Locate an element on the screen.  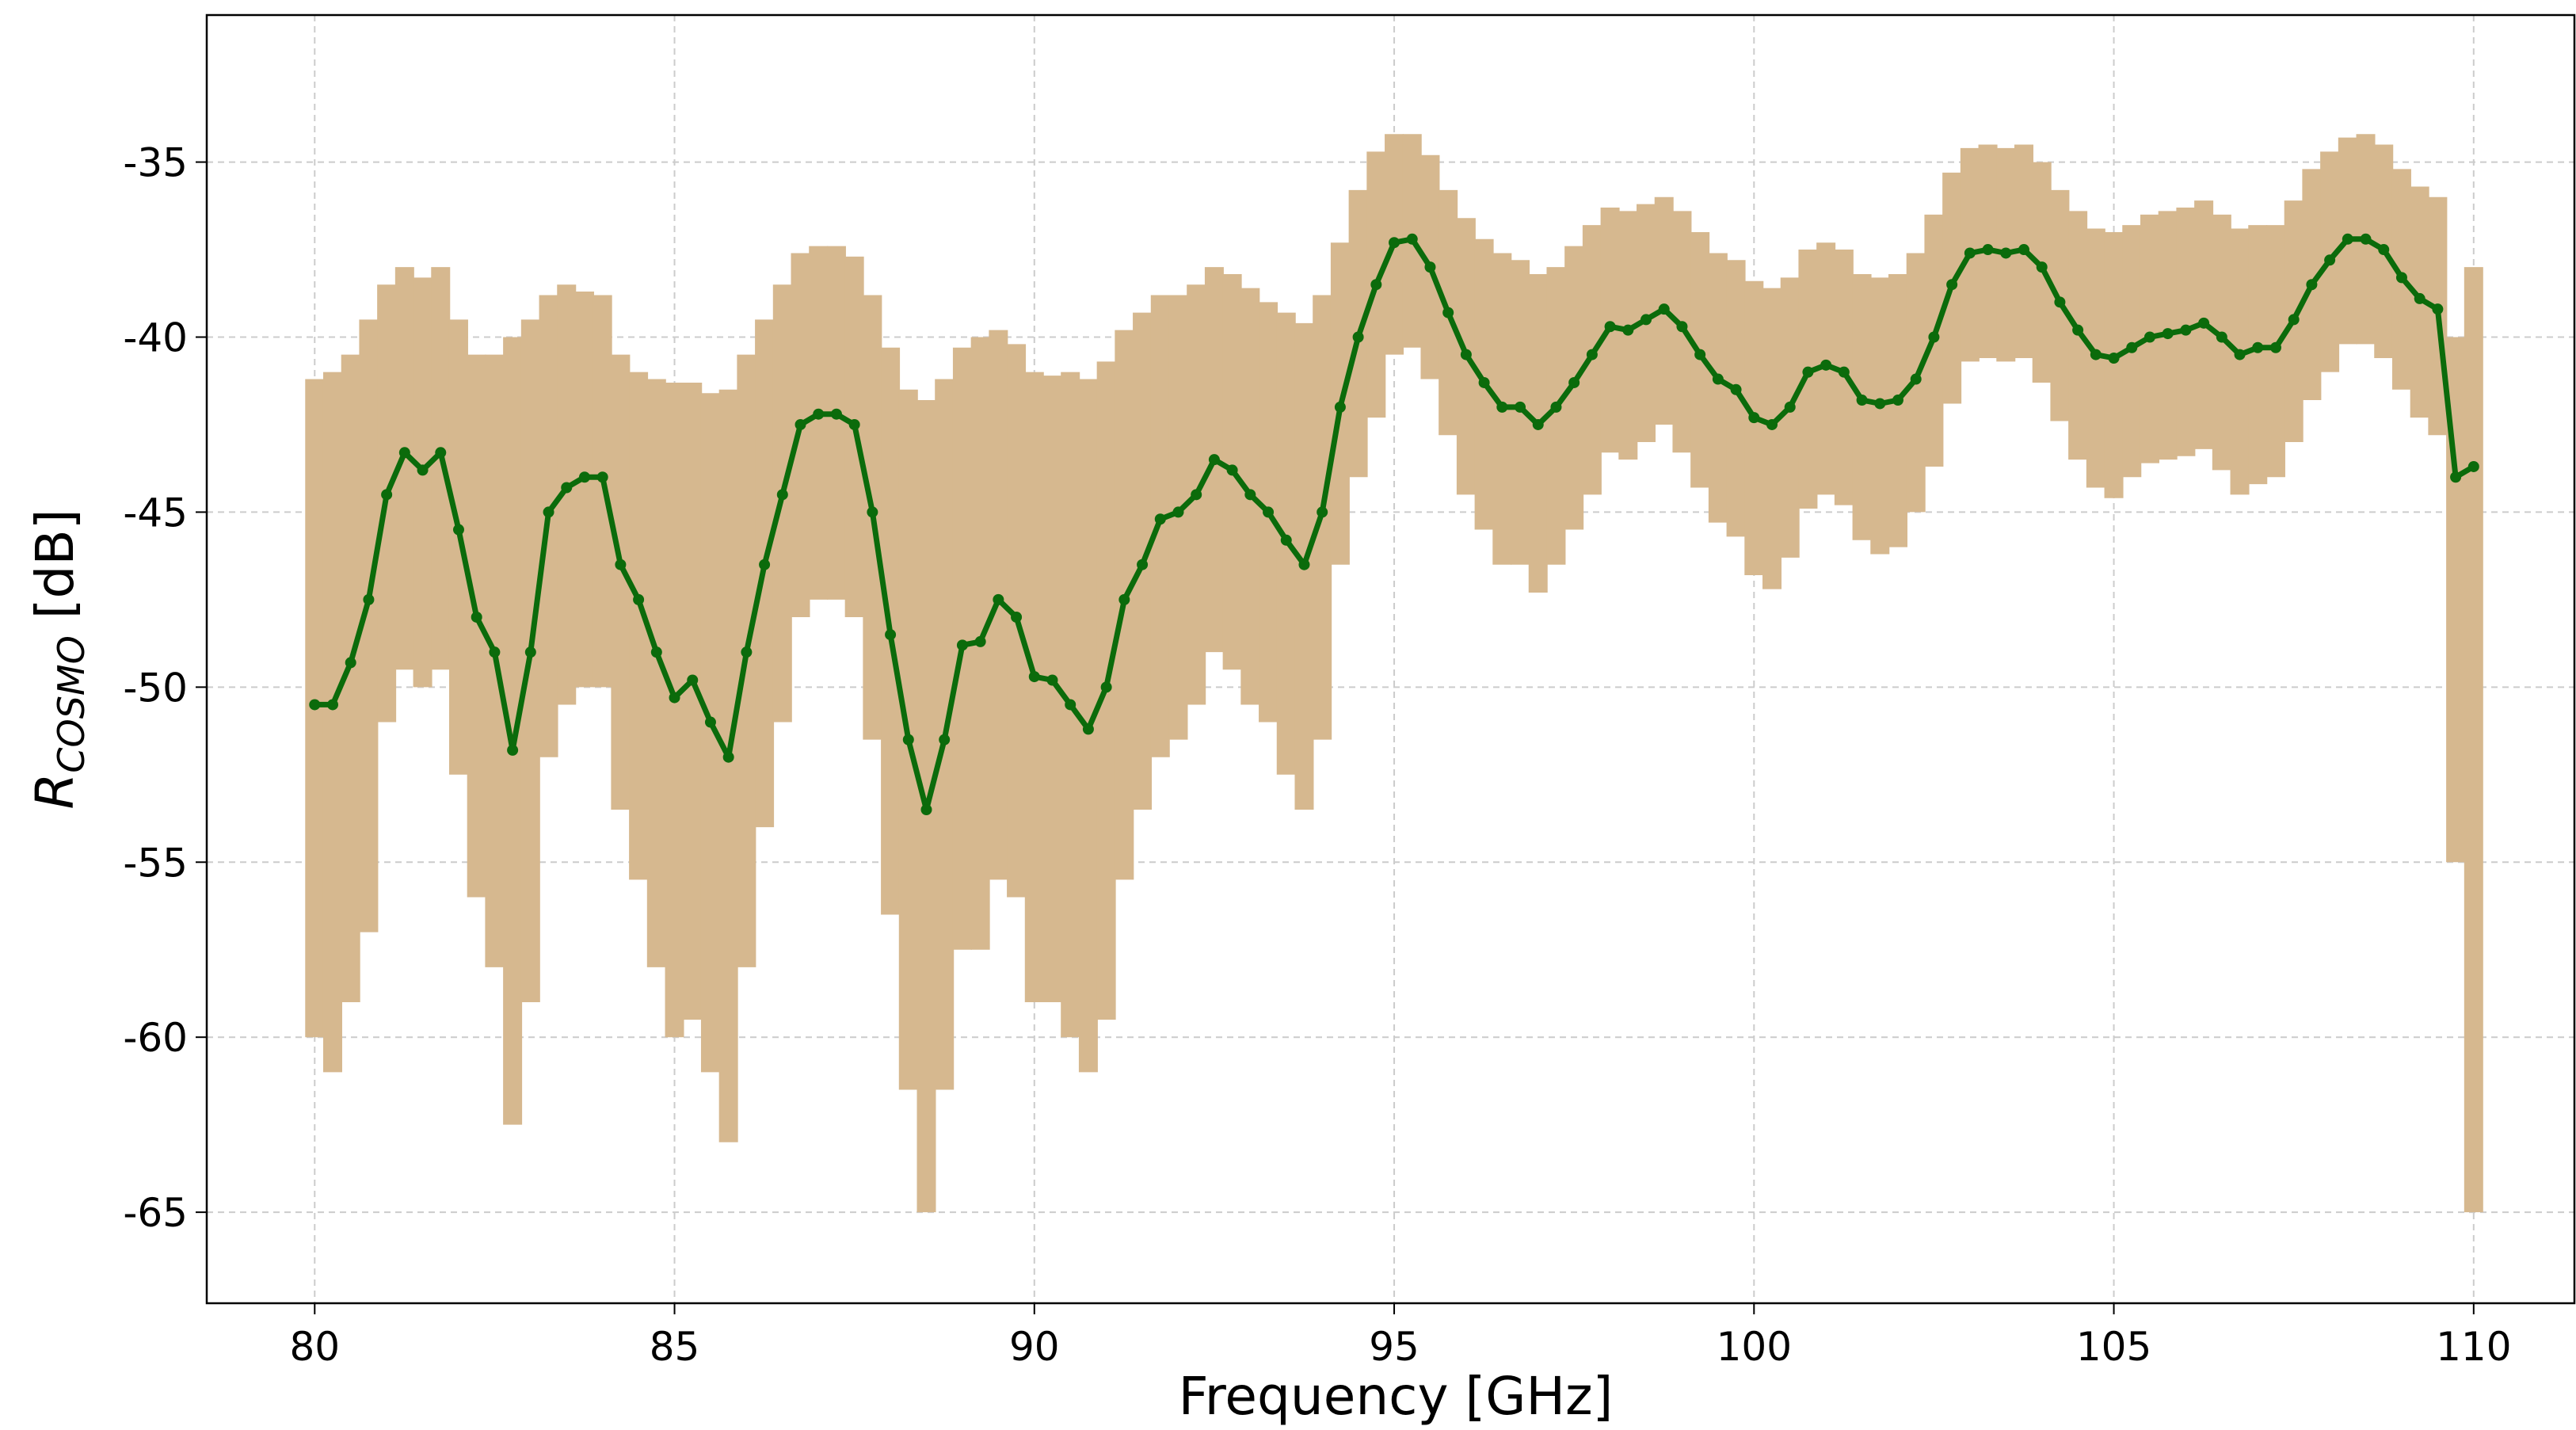
y-tick-label: -40 is located at coordinates (155, 338).